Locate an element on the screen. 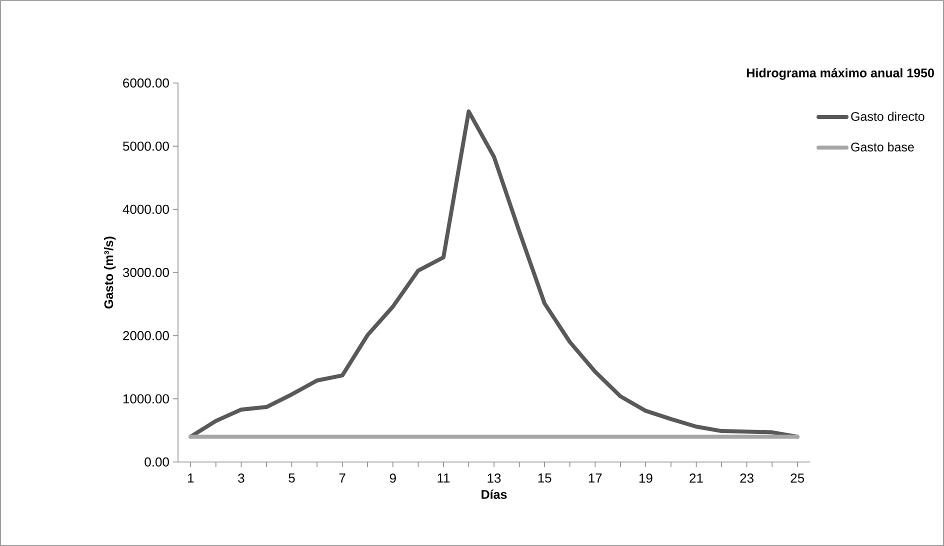 The image size is (944, 546). x-tick-label: 1 is located at coordinates (191, 478).